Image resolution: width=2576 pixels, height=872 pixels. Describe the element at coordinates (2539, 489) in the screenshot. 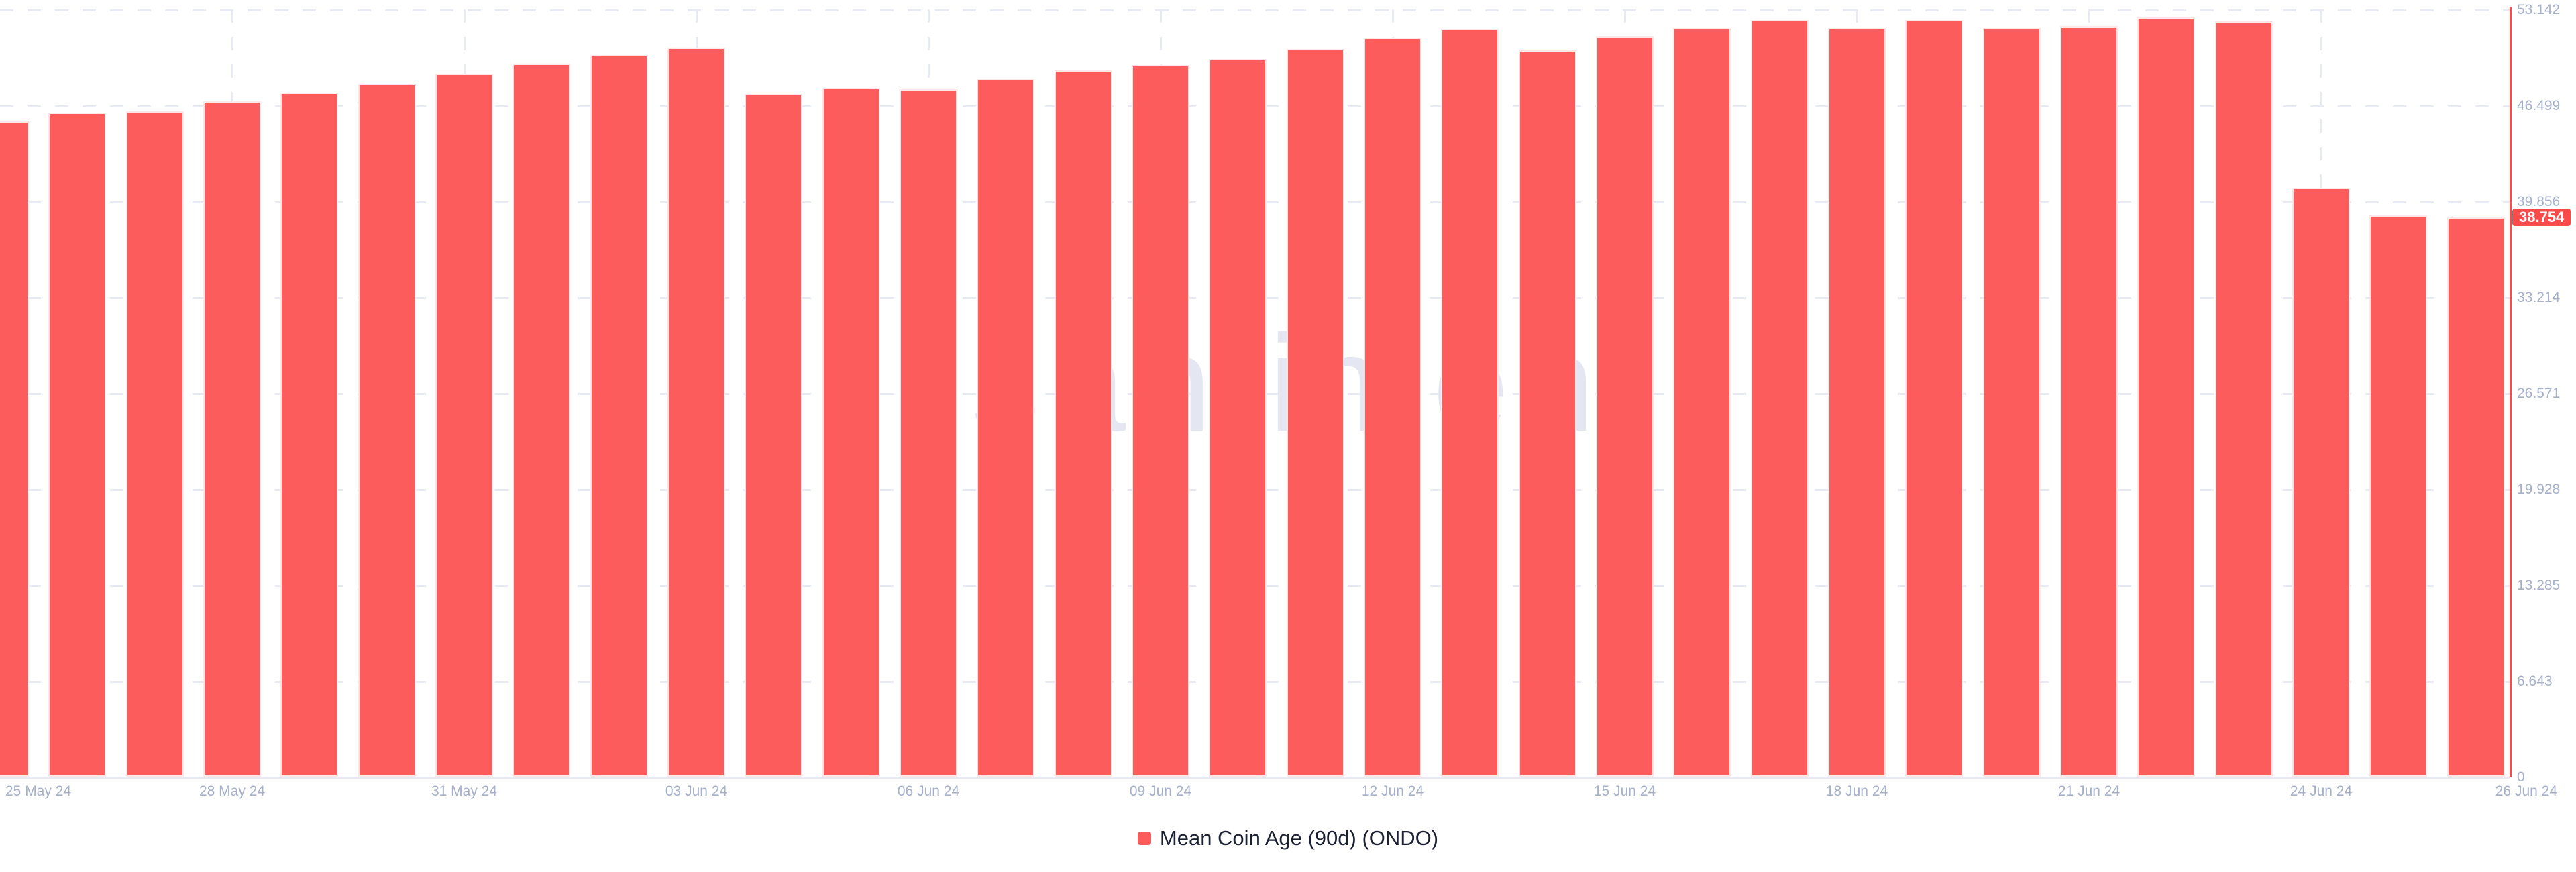

I see `y-axis-tick-label: 19.928` at that location.